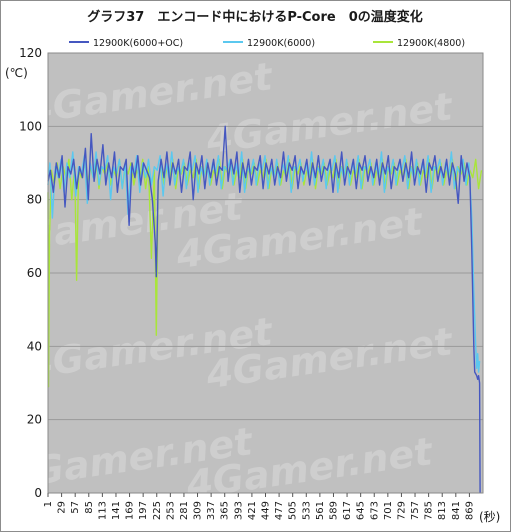 This screenshot has height=532, width=511. I want to click on x-tick-label: 281, so click(184, 510).